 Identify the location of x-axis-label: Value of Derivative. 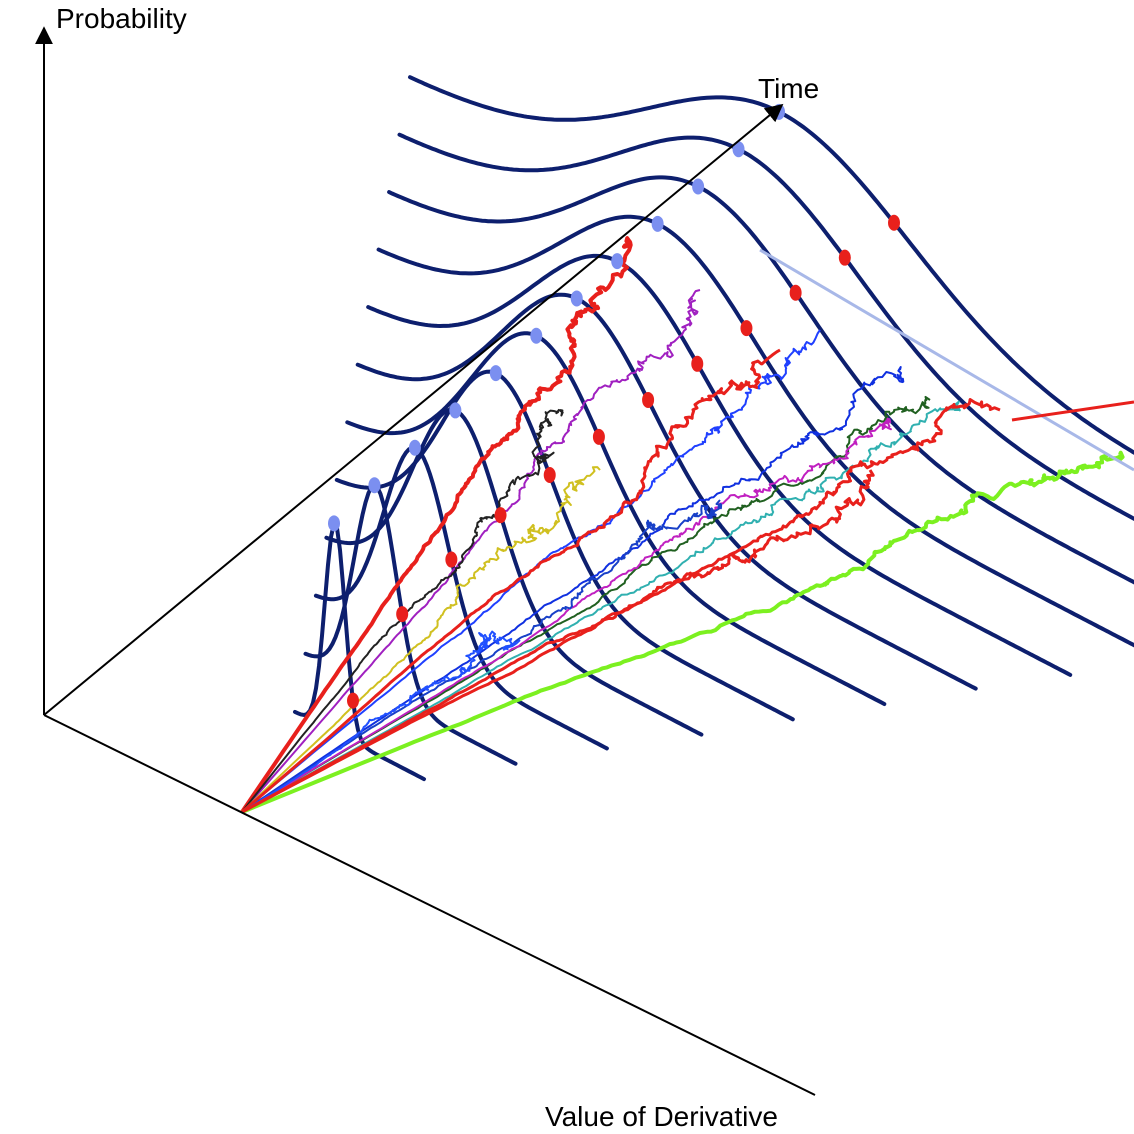
(661, 1116).